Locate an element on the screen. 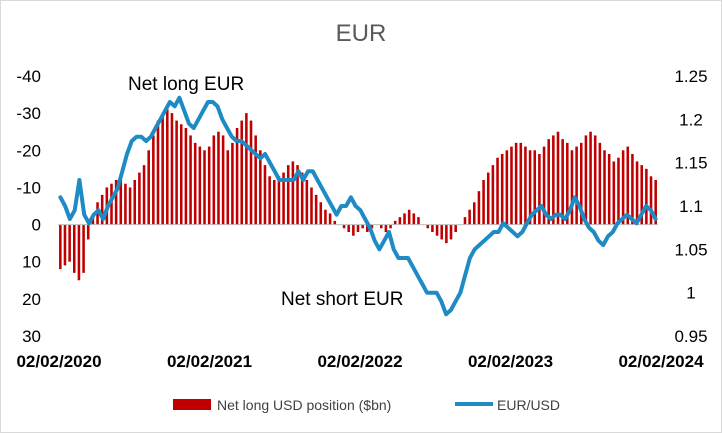  legend-swatch-bars is located at coordinates (192, 404).